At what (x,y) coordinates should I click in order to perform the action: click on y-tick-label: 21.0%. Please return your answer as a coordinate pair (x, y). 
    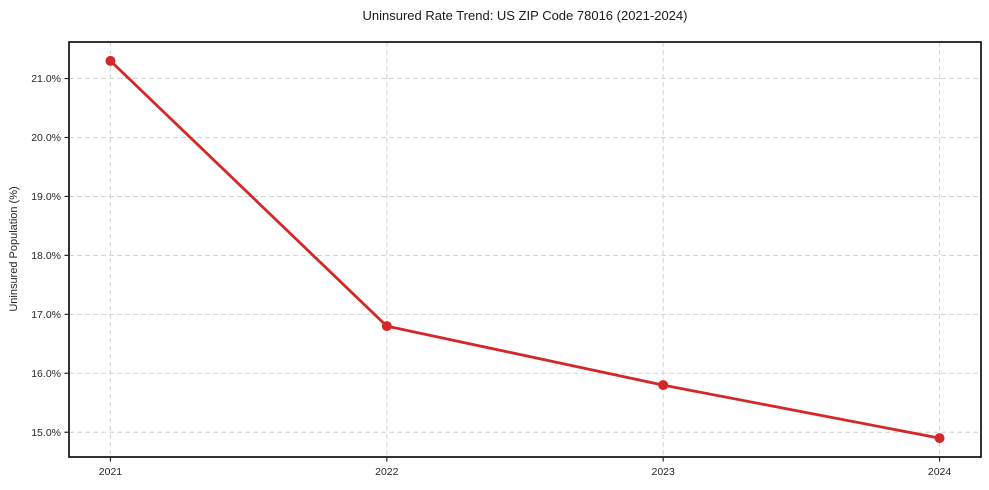
    Looking at the image, I should click on (46, 79).